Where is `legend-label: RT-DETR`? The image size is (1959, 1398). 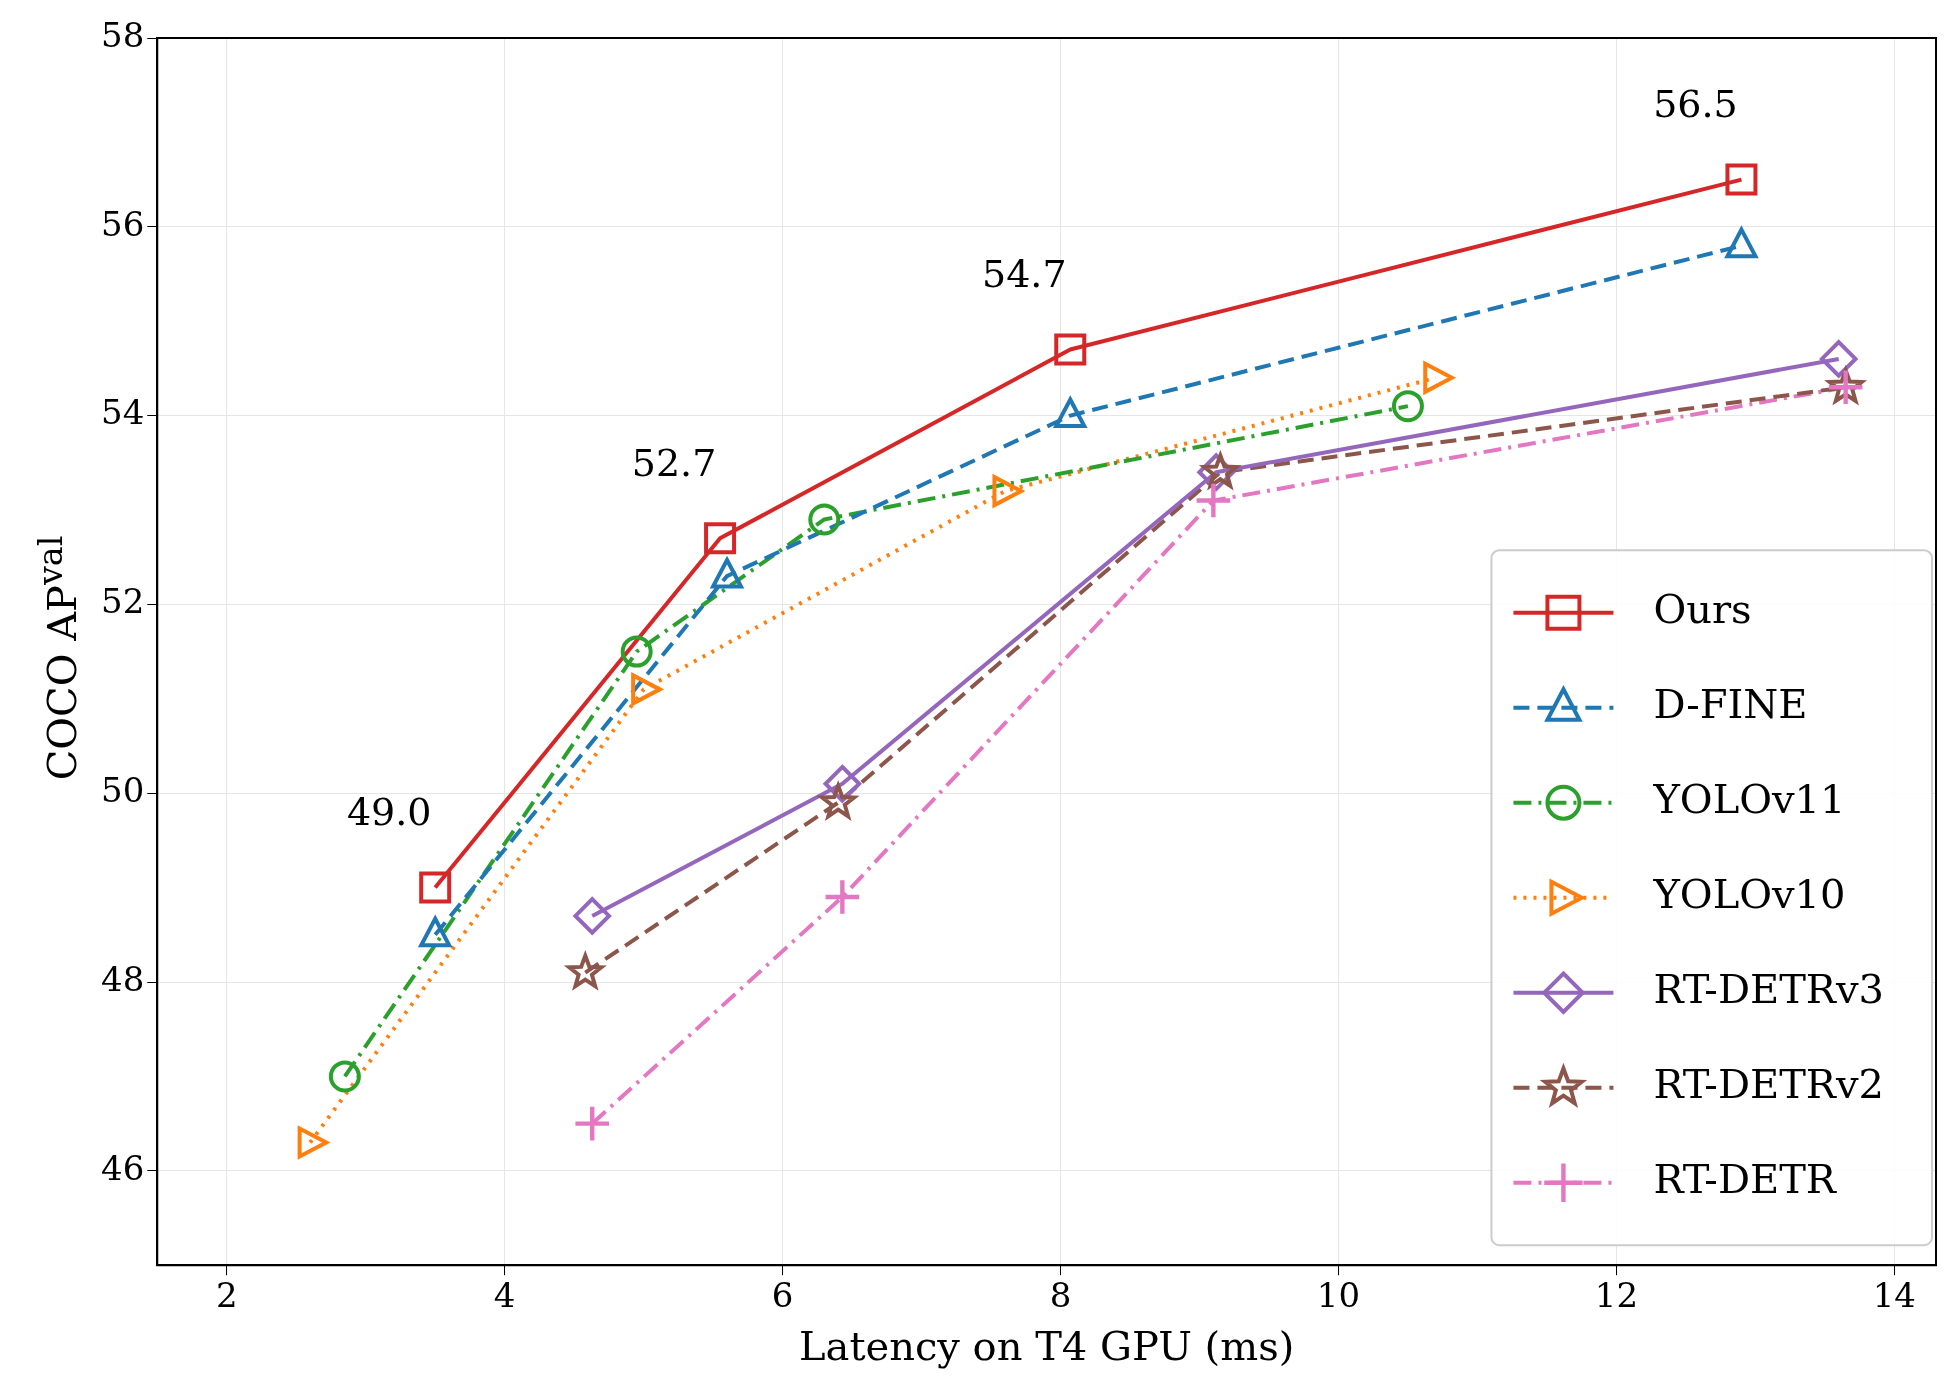 legend-label: RT-DETR is located at coordinates (1745, 1179).